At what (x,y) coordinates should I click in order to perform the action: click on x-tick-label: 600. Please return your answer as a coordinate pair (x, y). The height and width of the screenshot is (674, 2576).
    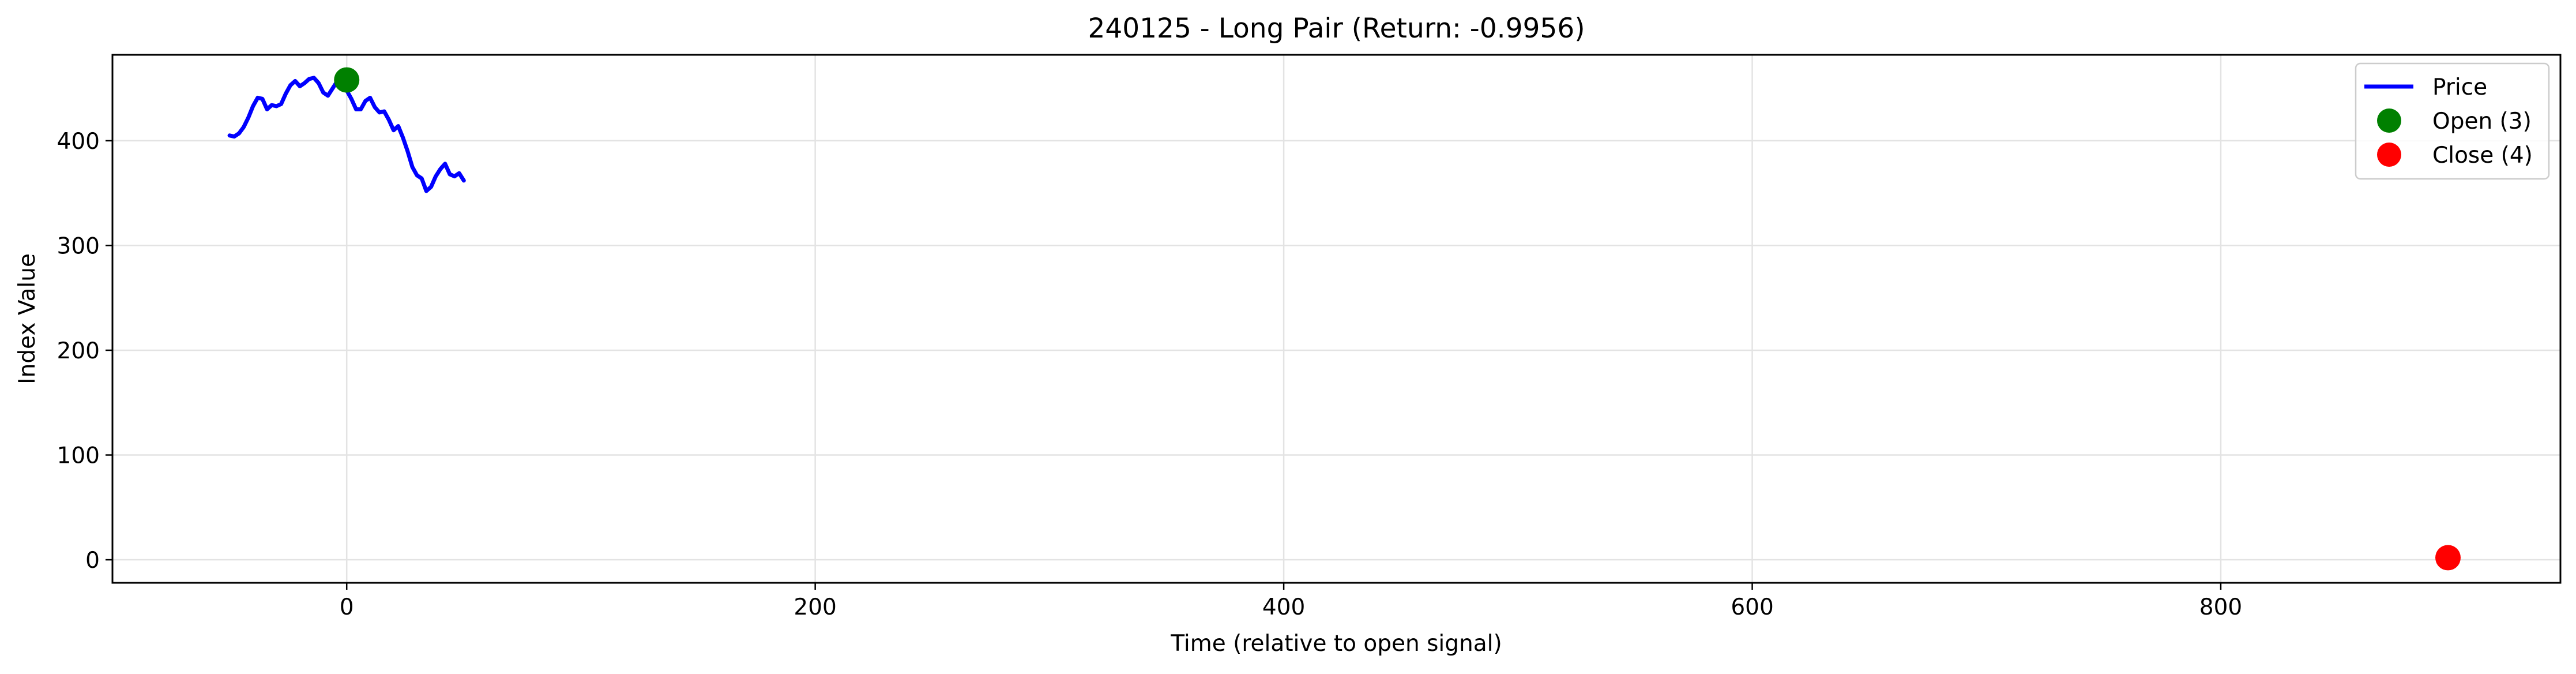
    Looking at the image, I should click on (1752, 607).